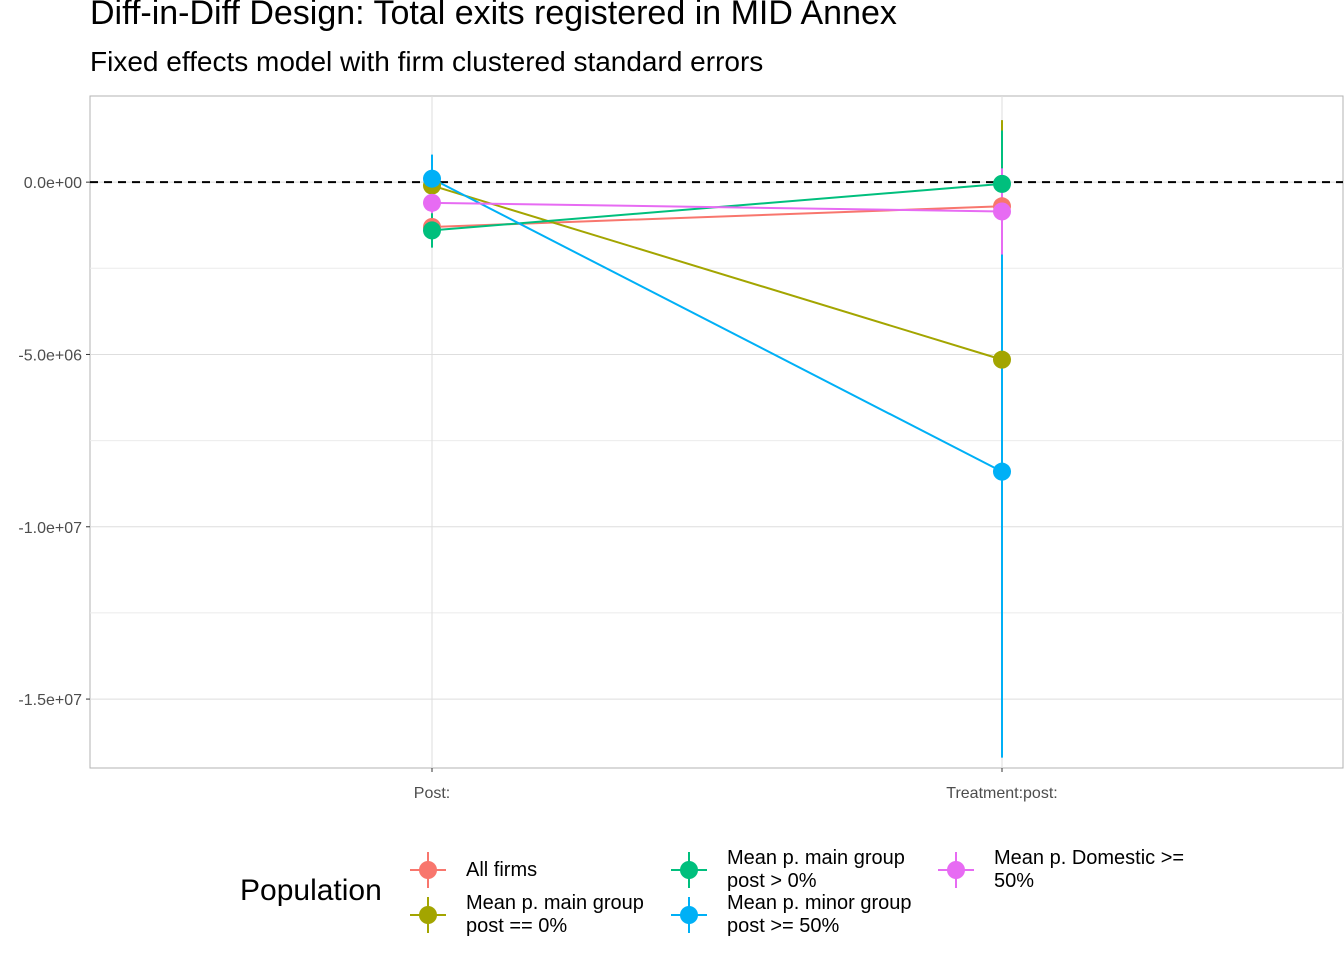 Image resolution: width=1344 pixels, height=960 pixels. Describe the element at coordinates (50, 528) in the screenshot. I see `y-tick-label: -1.0e+07` at that location.